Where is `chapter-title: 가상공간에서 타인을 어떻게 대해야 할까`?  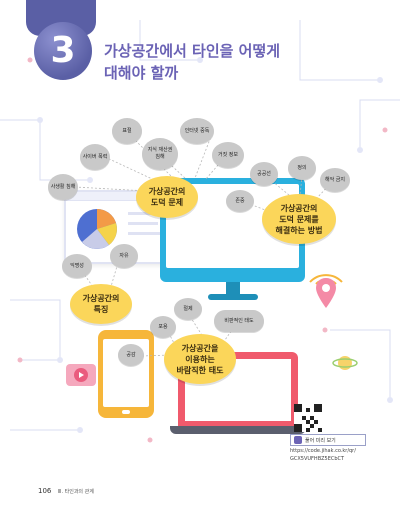 chapter-title: 가상공간에서 타인을 어떻게 대해야 할까 is located at coordinates (224, 62).